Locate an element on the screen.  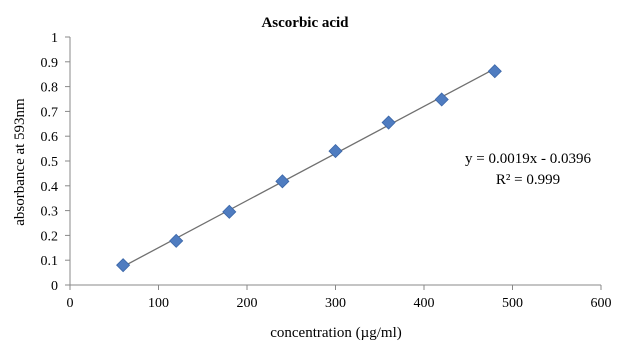
y-tick-label: 0.8 is located at coordinates (50, 88).